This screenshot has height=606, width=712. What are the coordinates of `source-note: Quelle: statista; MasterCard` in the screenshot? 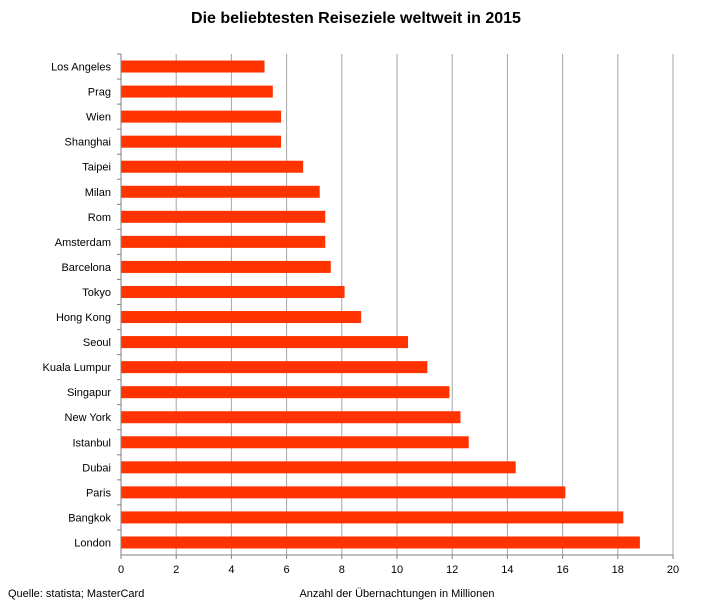 It's located at (76, 594).